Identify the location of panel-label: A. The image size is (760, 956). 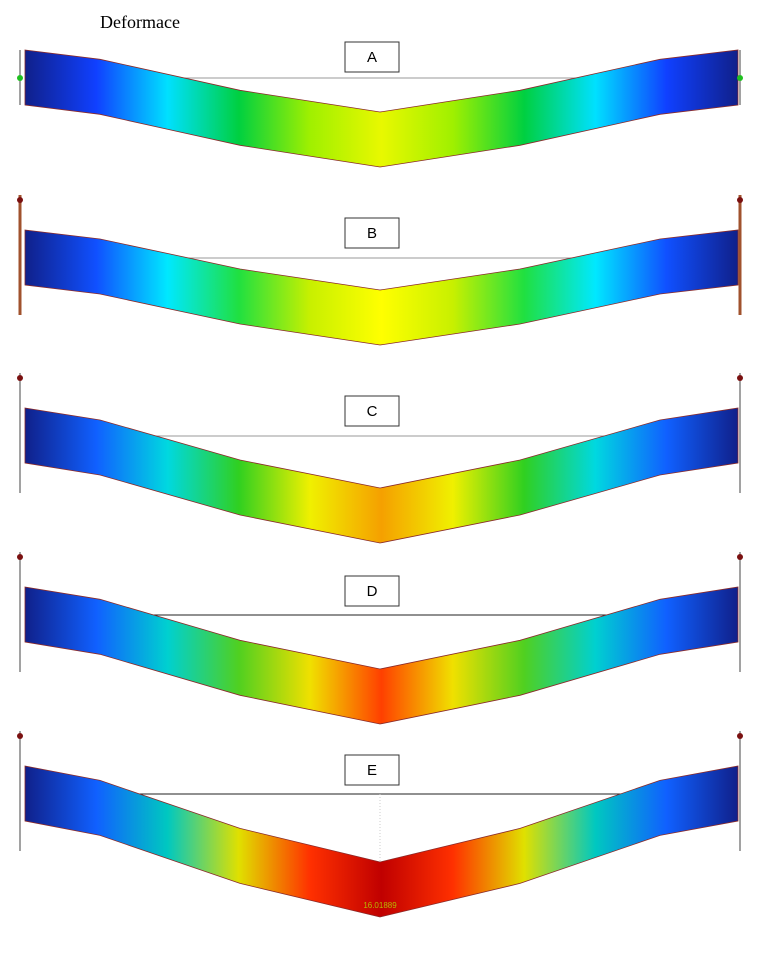
(372, 57).